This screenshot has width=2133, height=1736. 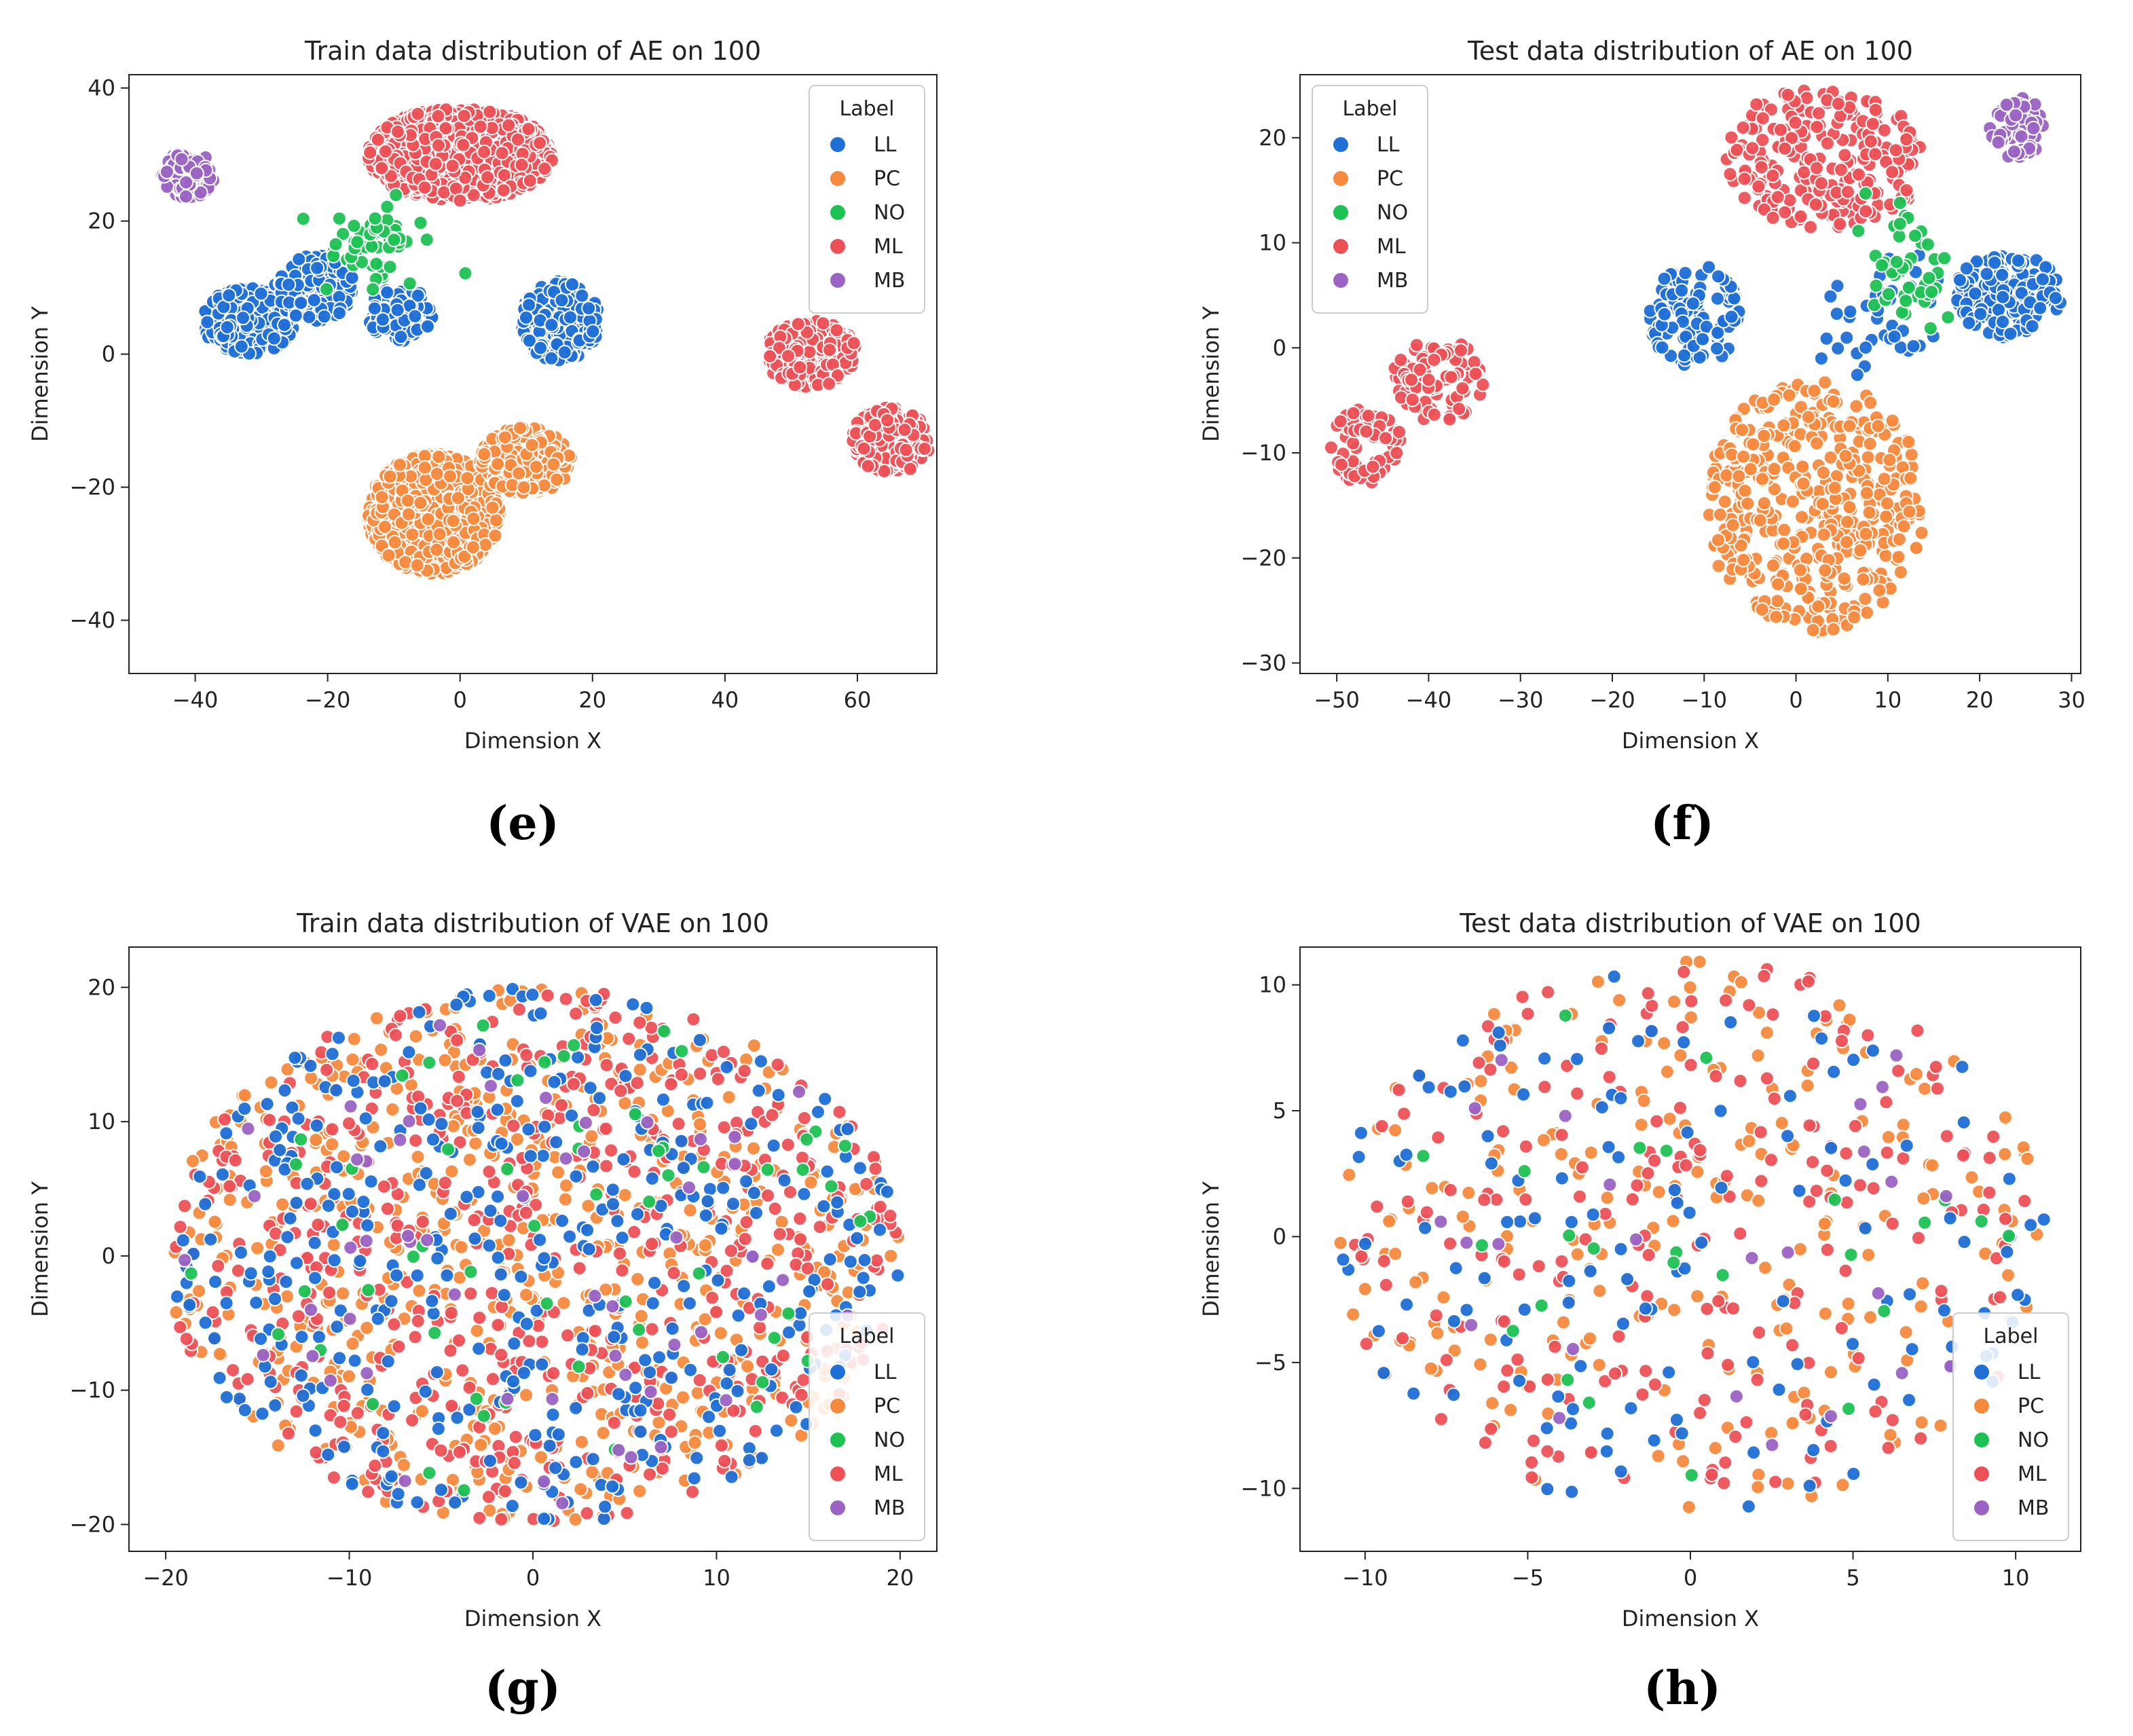 What do you see at coordinates (838, 179) in the screenshot?
I see `legend-marker-PC` at bounding box center [838, 179].